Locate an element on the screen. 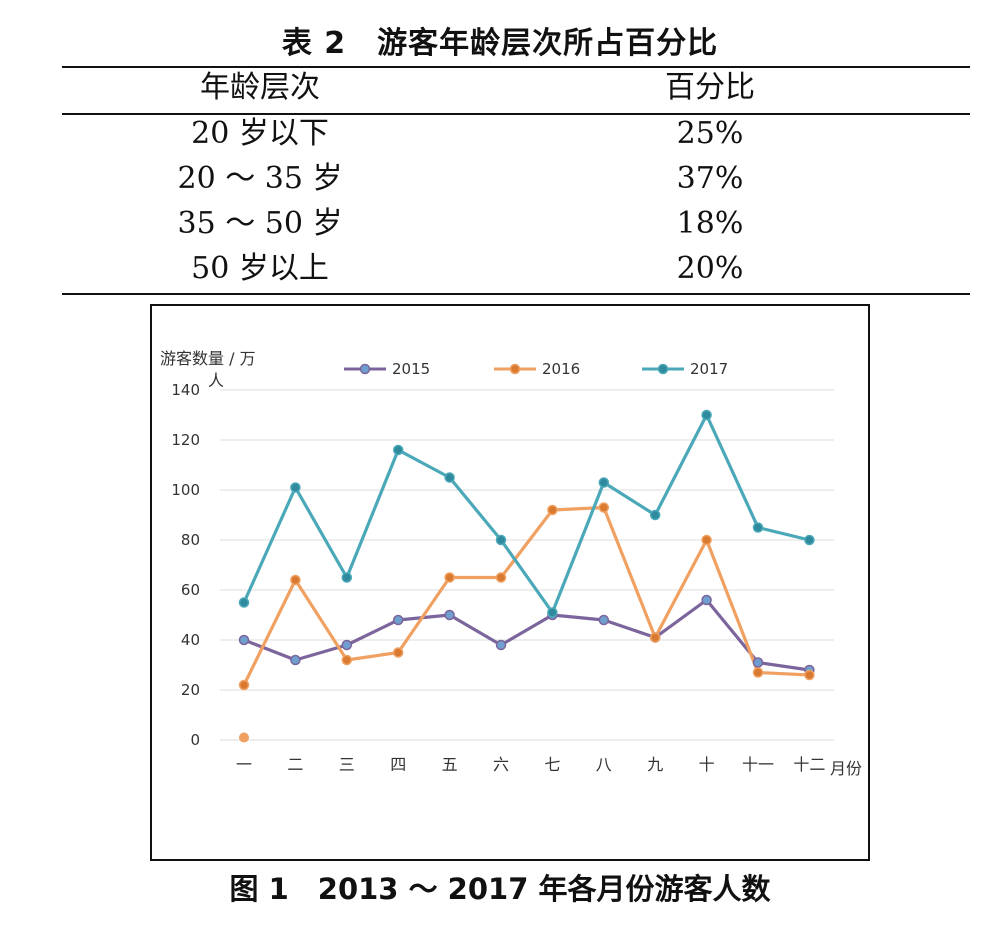 The width and height of the screenshot is (1000, 938). y-axis-label: 游客数量 / 万人 is located at coordinates (208, 369).